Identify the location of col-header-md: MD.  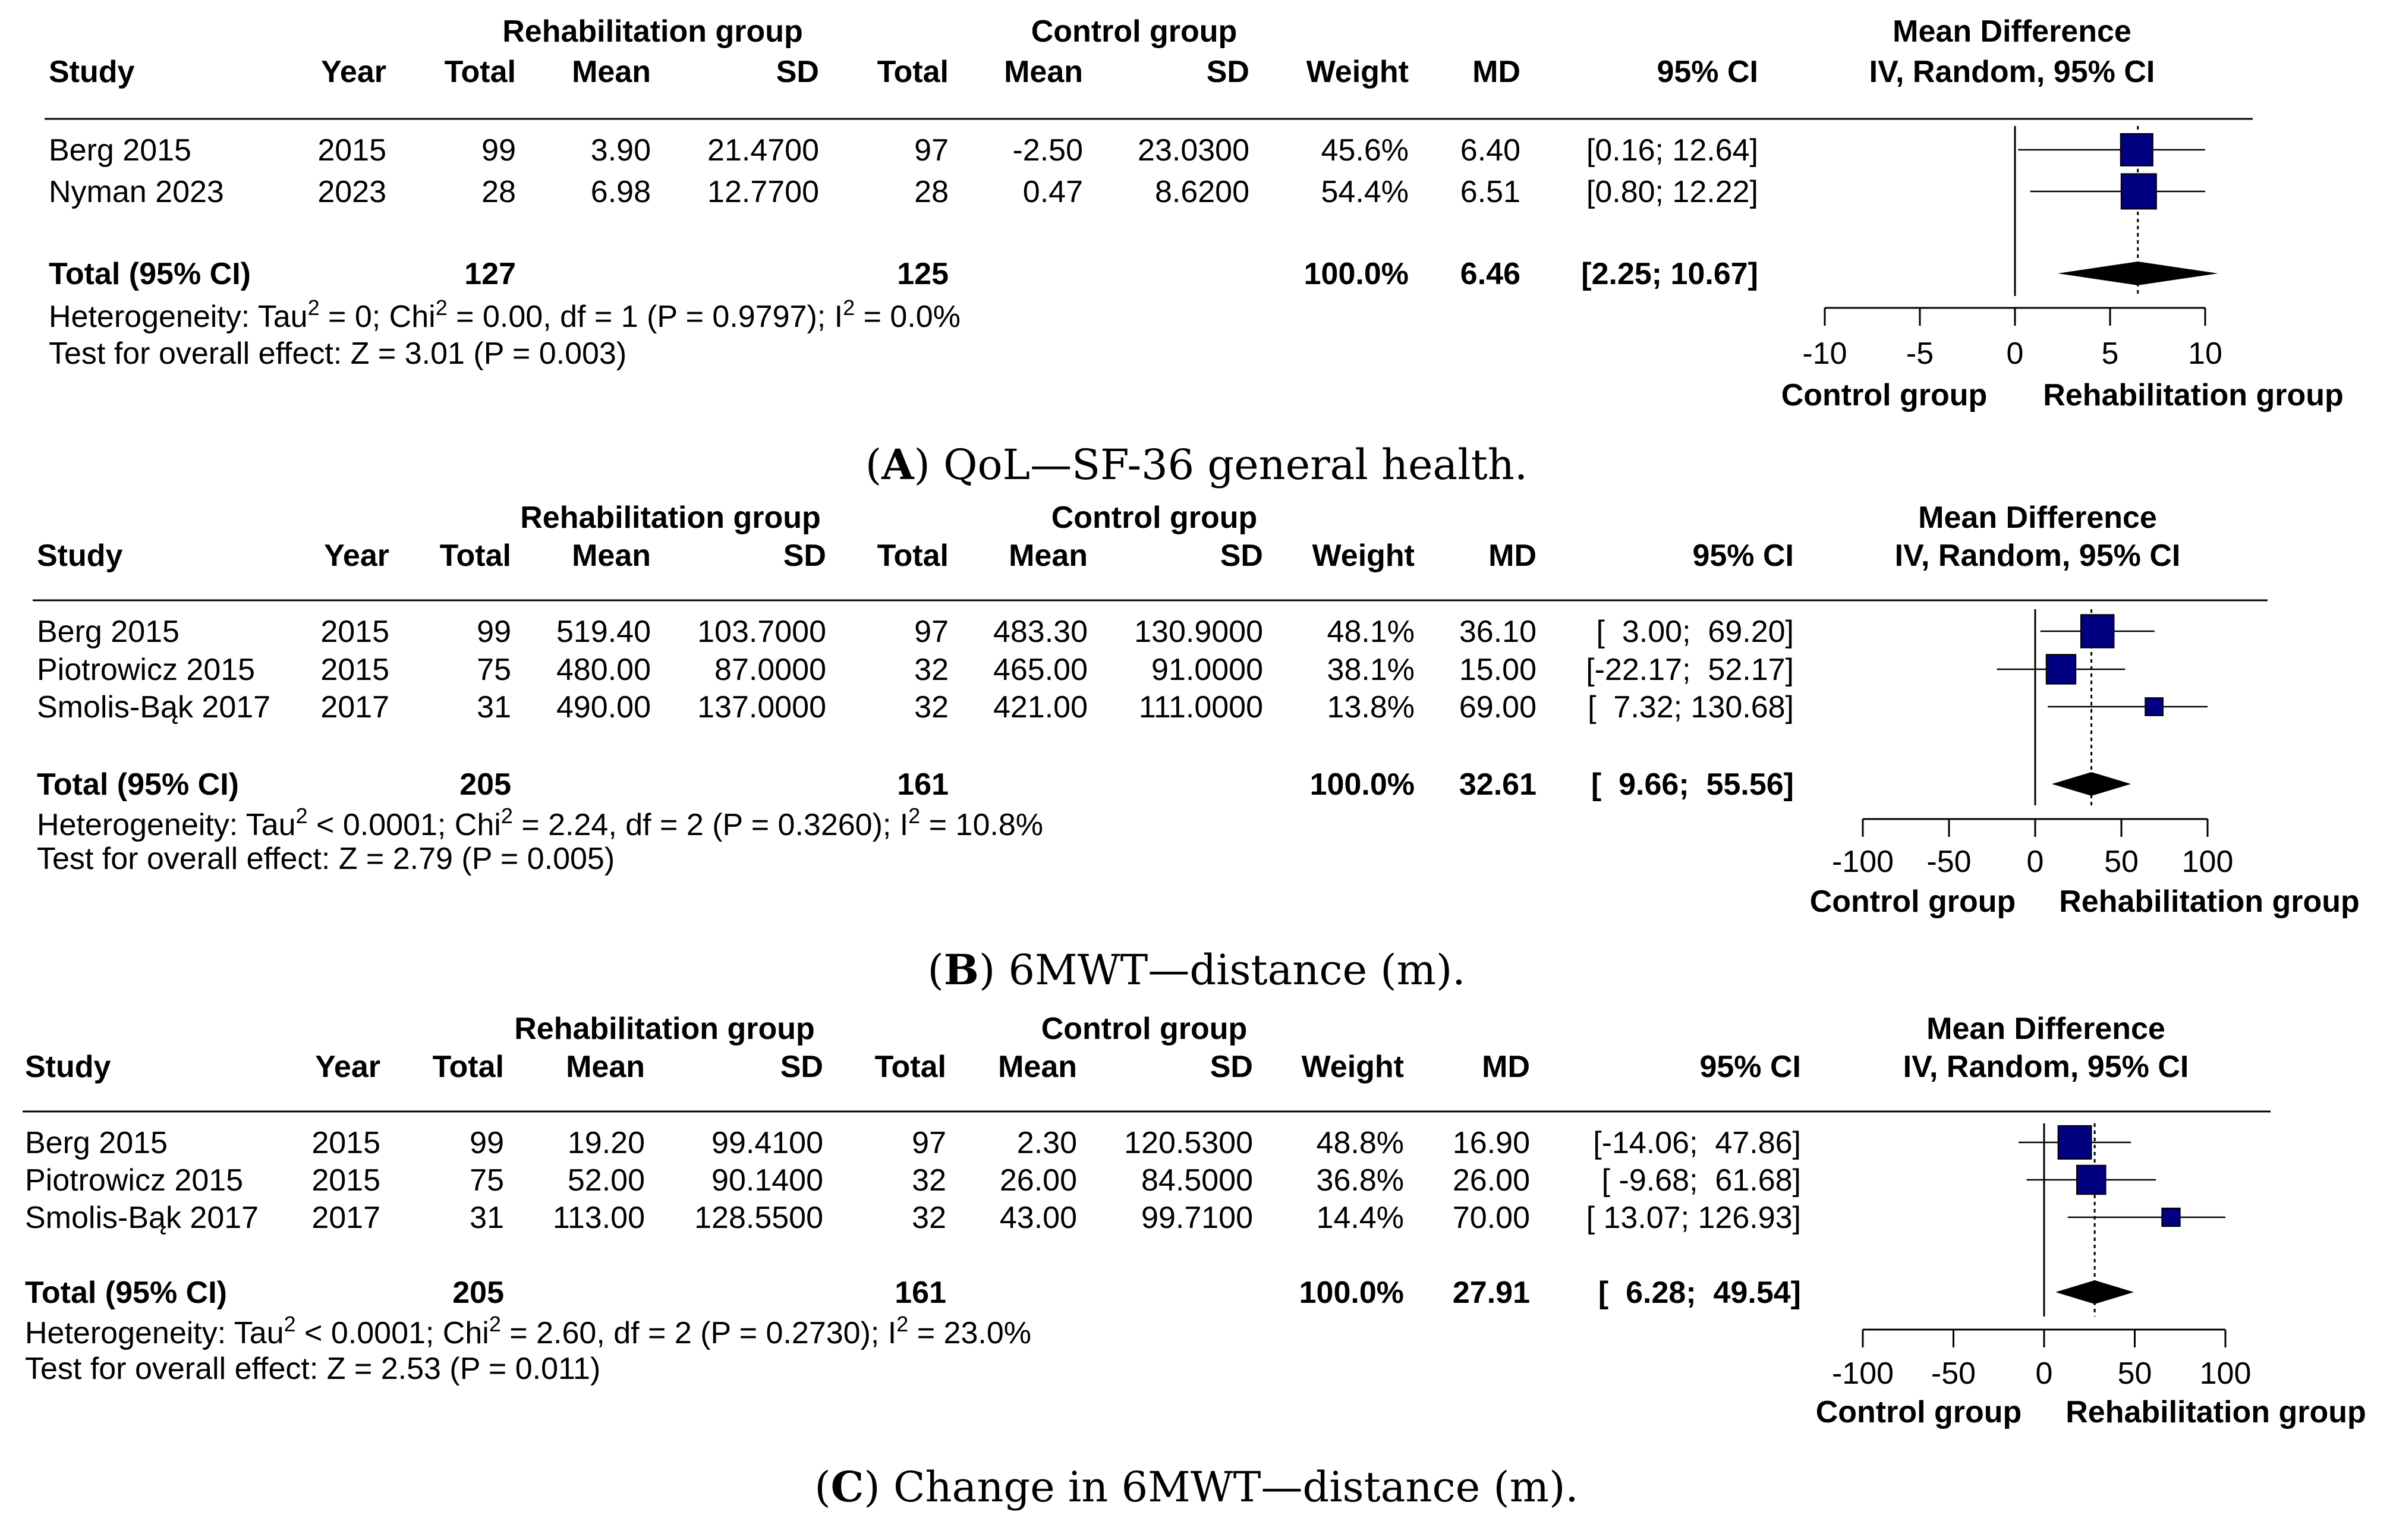
(1512, 555).